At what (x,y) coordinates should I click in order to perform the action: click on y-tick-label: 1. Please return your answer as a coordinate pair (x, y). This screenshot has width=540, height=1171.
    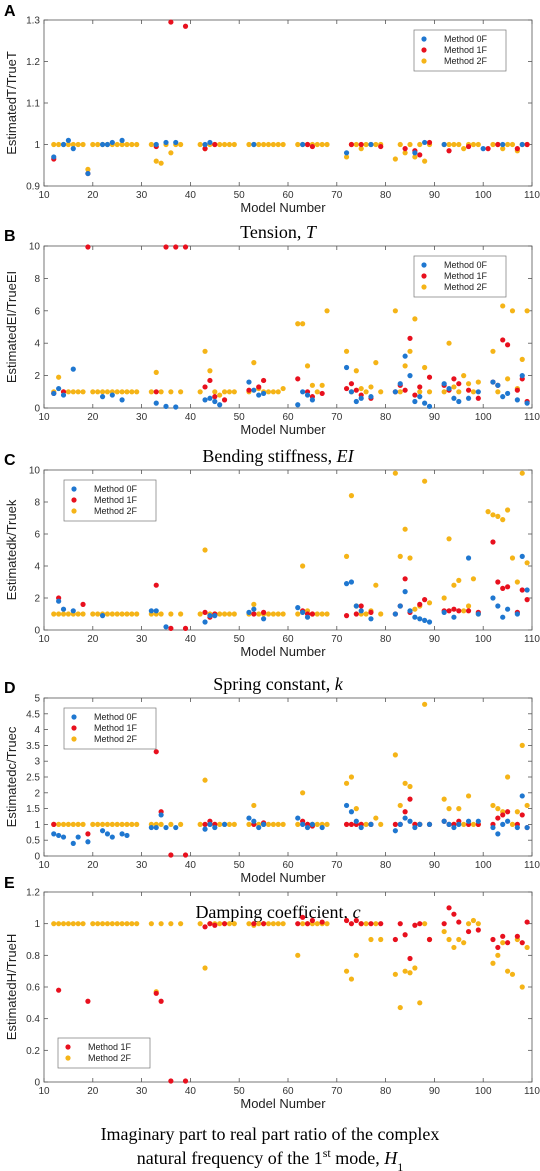
    Looking at the image, I should click on (37, 145).